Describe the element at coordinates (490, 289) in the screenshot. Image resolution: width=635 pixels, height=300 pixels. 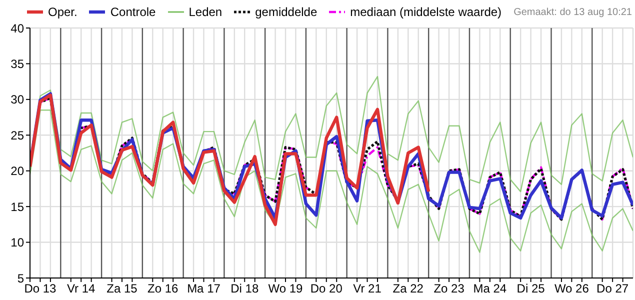
I see `x-tick-label: Ma 24` at that location.